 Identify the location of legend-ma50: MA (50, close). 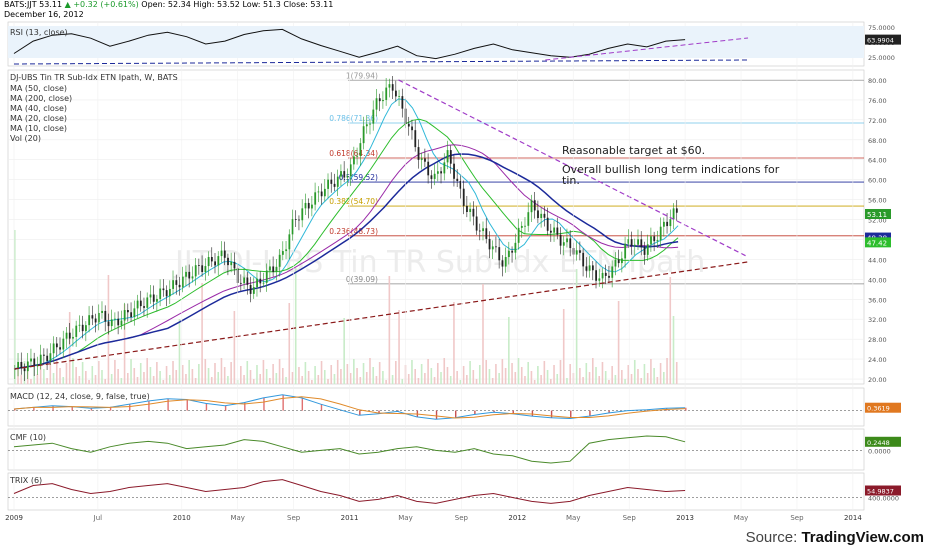
(39, 88).